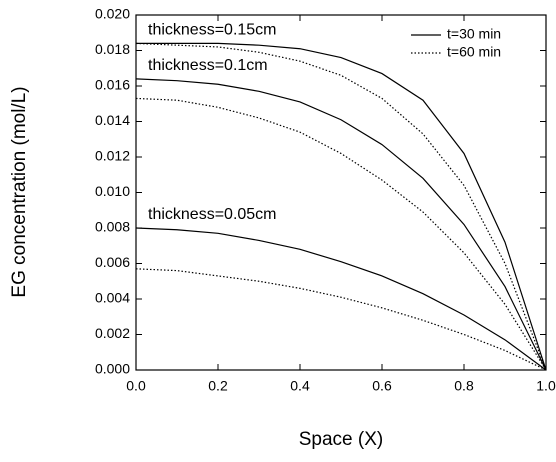  Describe the element at coordinates (112, 262) in the screenshot. I see `y-tick-label: 0.006` at that location.